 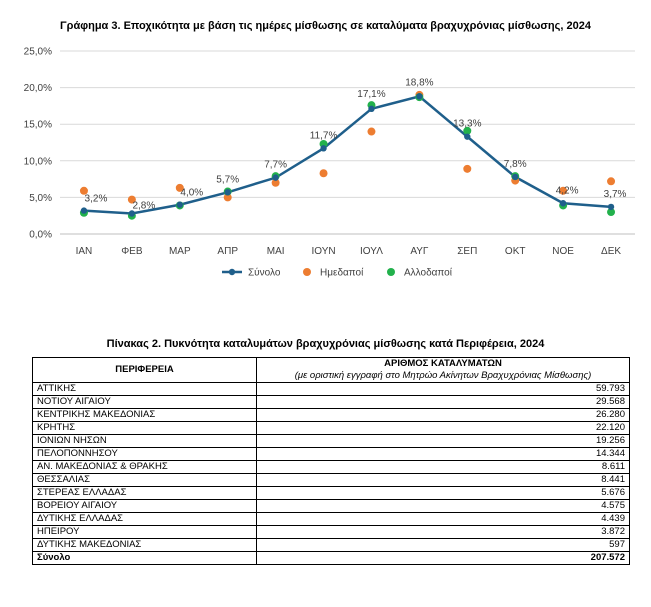 What do you see at coordinates (443, 519) in the screenshot?
I see `region-count: 4.439` at bounding box center [443, 519].